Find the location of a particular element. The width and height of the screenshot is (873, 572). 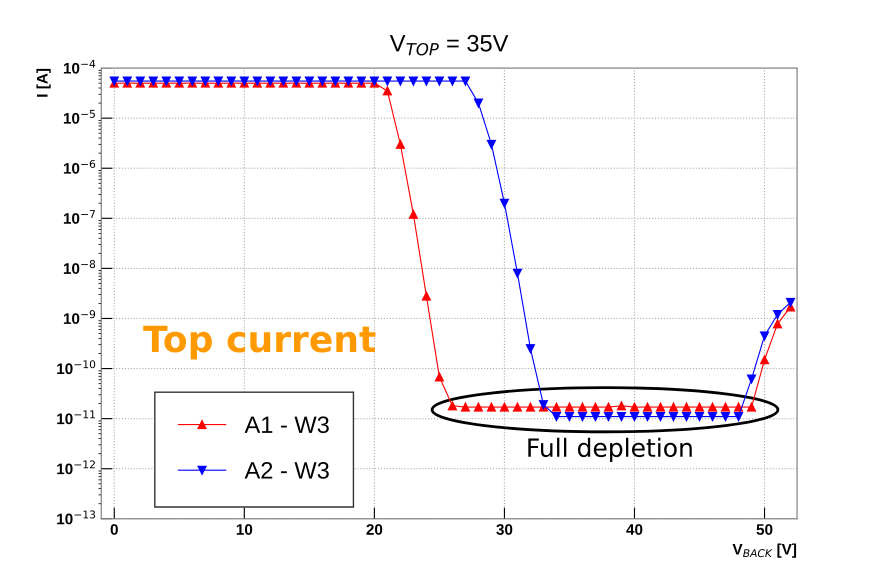

y-tick-label: 10$^{−13}$ is located at coordinates (76, 517).